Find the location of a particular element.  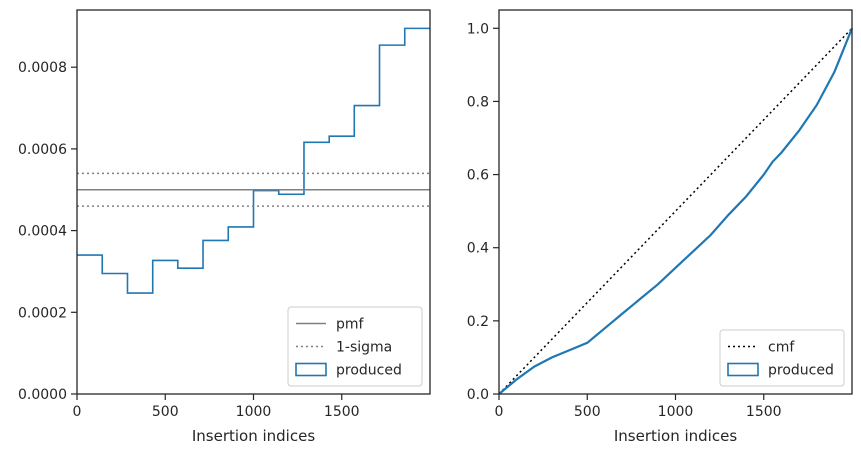

legend-label-cmf: cmf is located at coordinates (781, 348).